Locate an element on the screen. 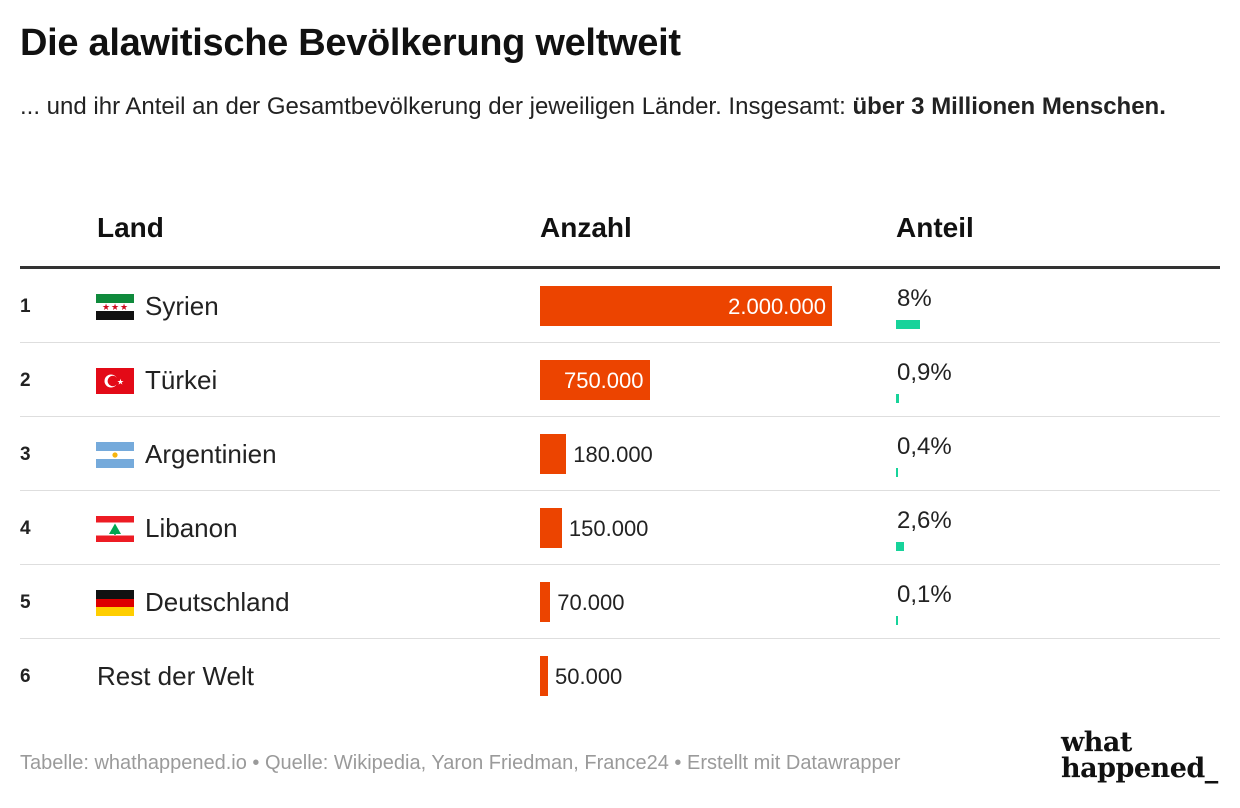 Image resolution: width=1240 pixels, height=808 pixels. count-label: 750.000 is located at coordinates (603, 380).